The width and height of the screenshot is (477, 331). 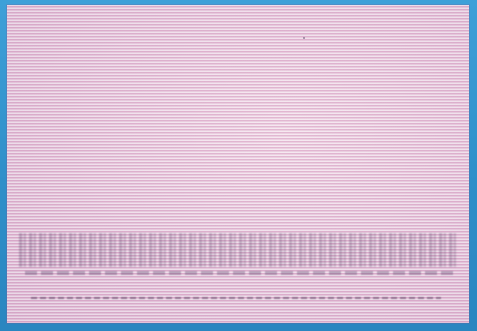 What do you see at coordinates (240, 273) in the screenshot?
I see `blurred-subline` at bounding box center [240, 273].